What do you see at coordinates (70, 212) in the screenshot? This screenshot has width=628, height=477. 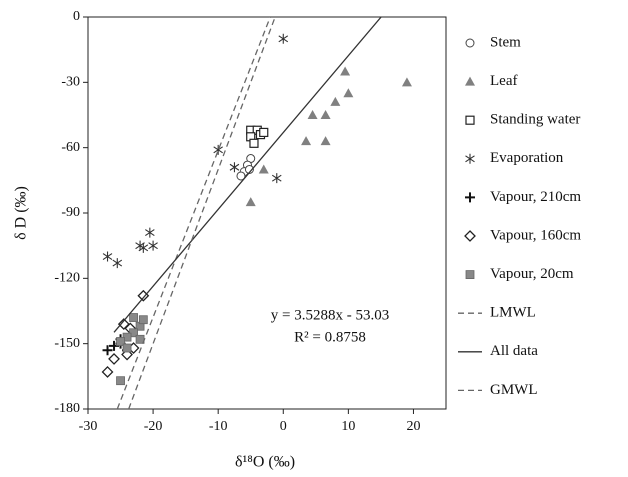 I see `y-tick-label: -90` at bounding box center [70, 212].